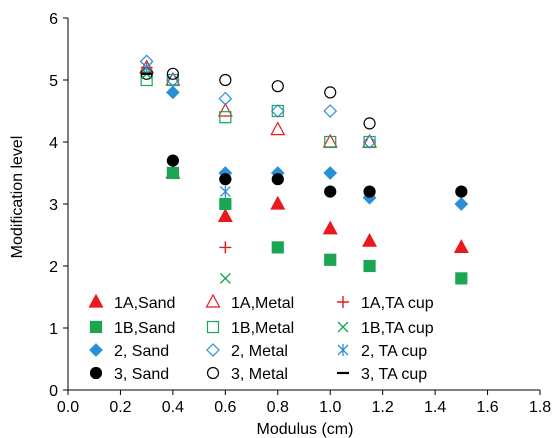 Image resolution: width=552 pixels, height=438 pixels. What do you see at coordinates (330, 407) in the screenshot?
I see `x-tick-label: 1.0` at bounding box center [330, 407].